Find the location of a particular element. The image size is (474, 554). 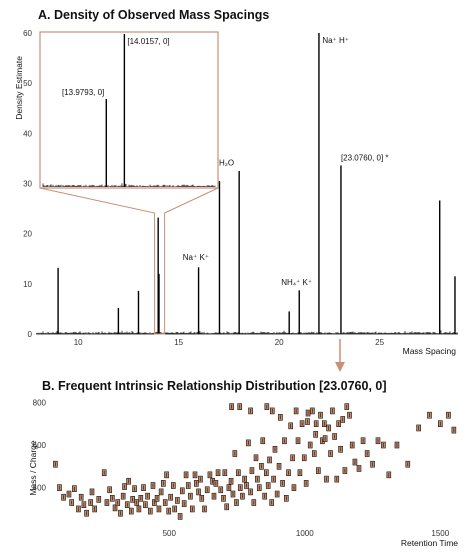

panel-a-x-tick-label: 10 is located at coordinates (78, 342).